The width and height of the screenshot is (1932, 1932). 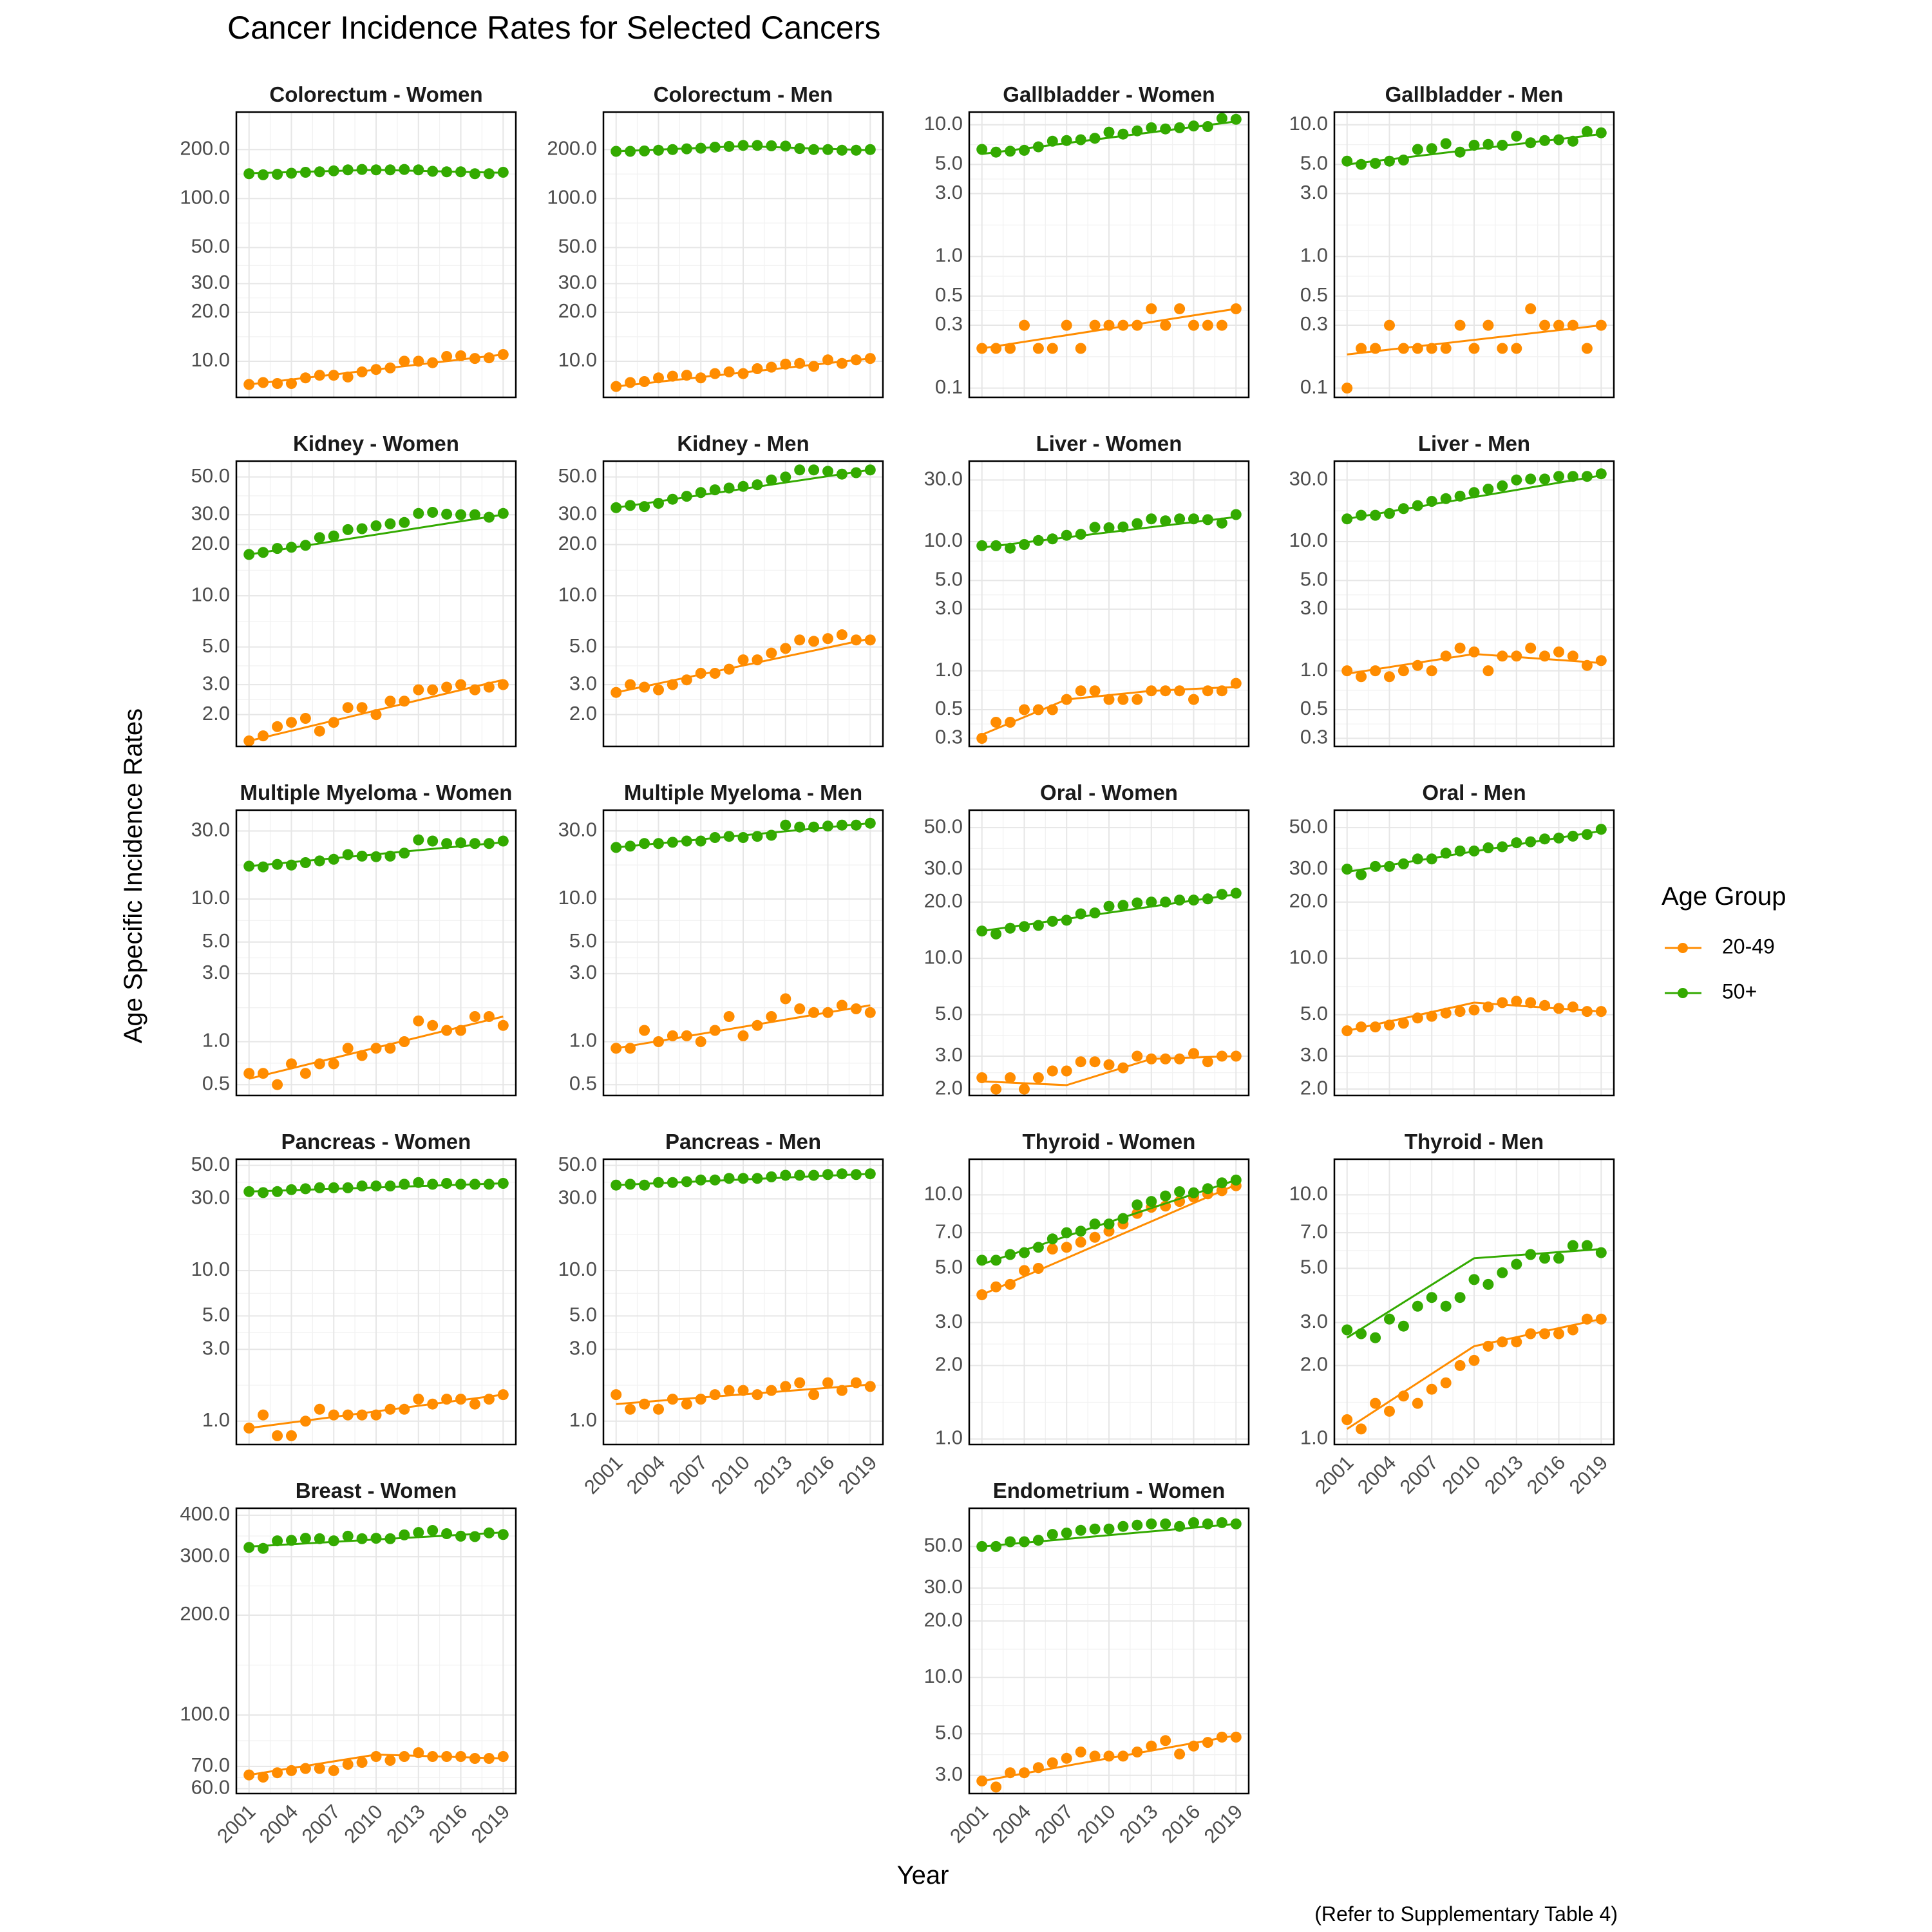 I want to click on panel-title: Thyroid - Women, so click(x=1109, y=1141).